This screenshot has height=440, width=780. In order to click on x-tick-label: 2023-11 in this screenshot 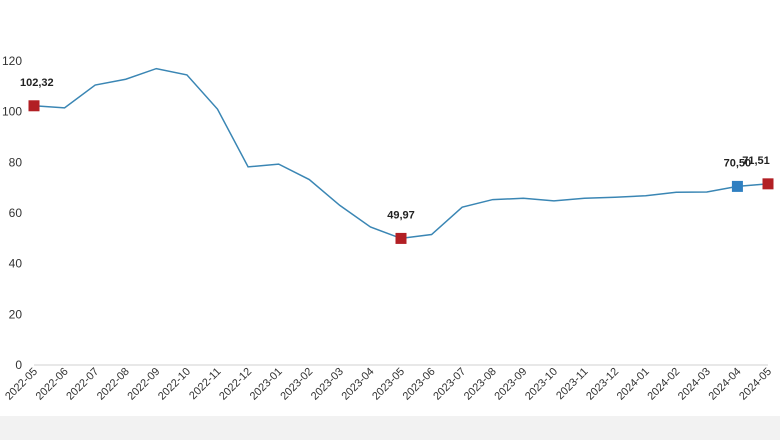, I will do `click(572, 384)`.